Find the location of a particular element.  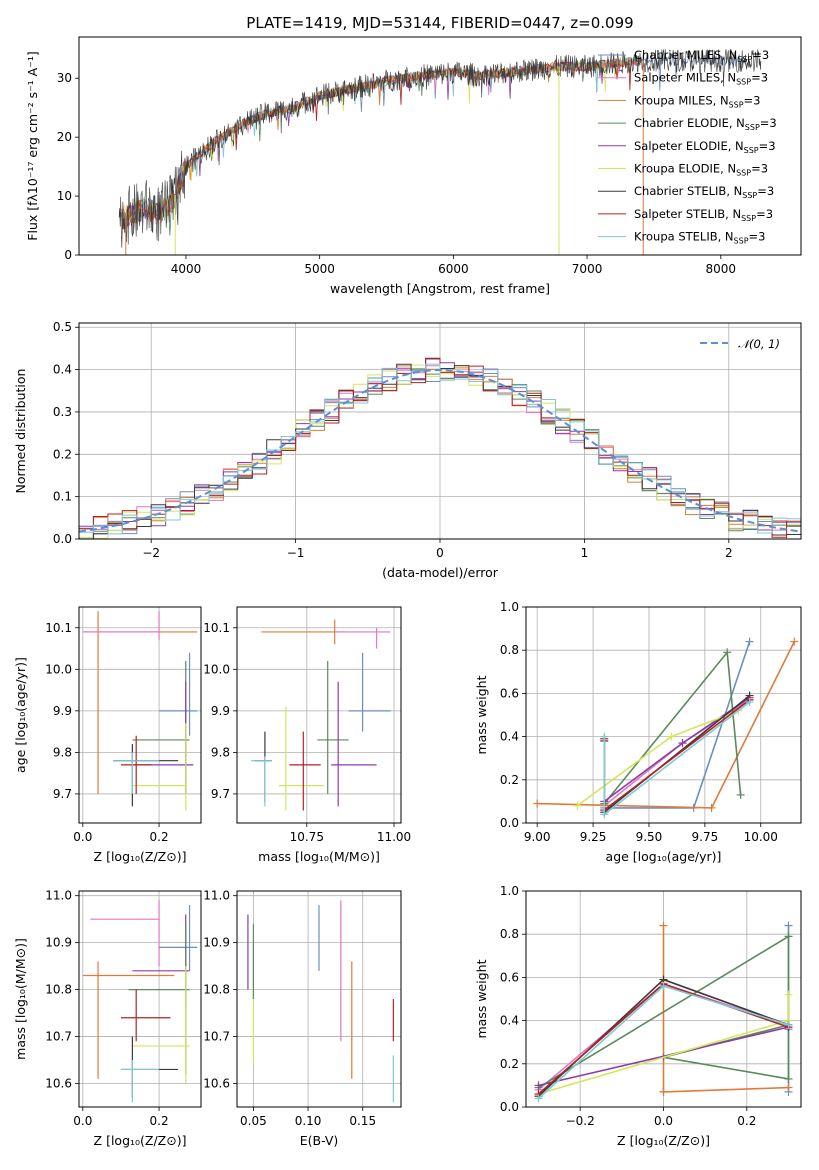

weight_vs_age-ytick-label-0: 0.0 is located at coordinates (509, 823).